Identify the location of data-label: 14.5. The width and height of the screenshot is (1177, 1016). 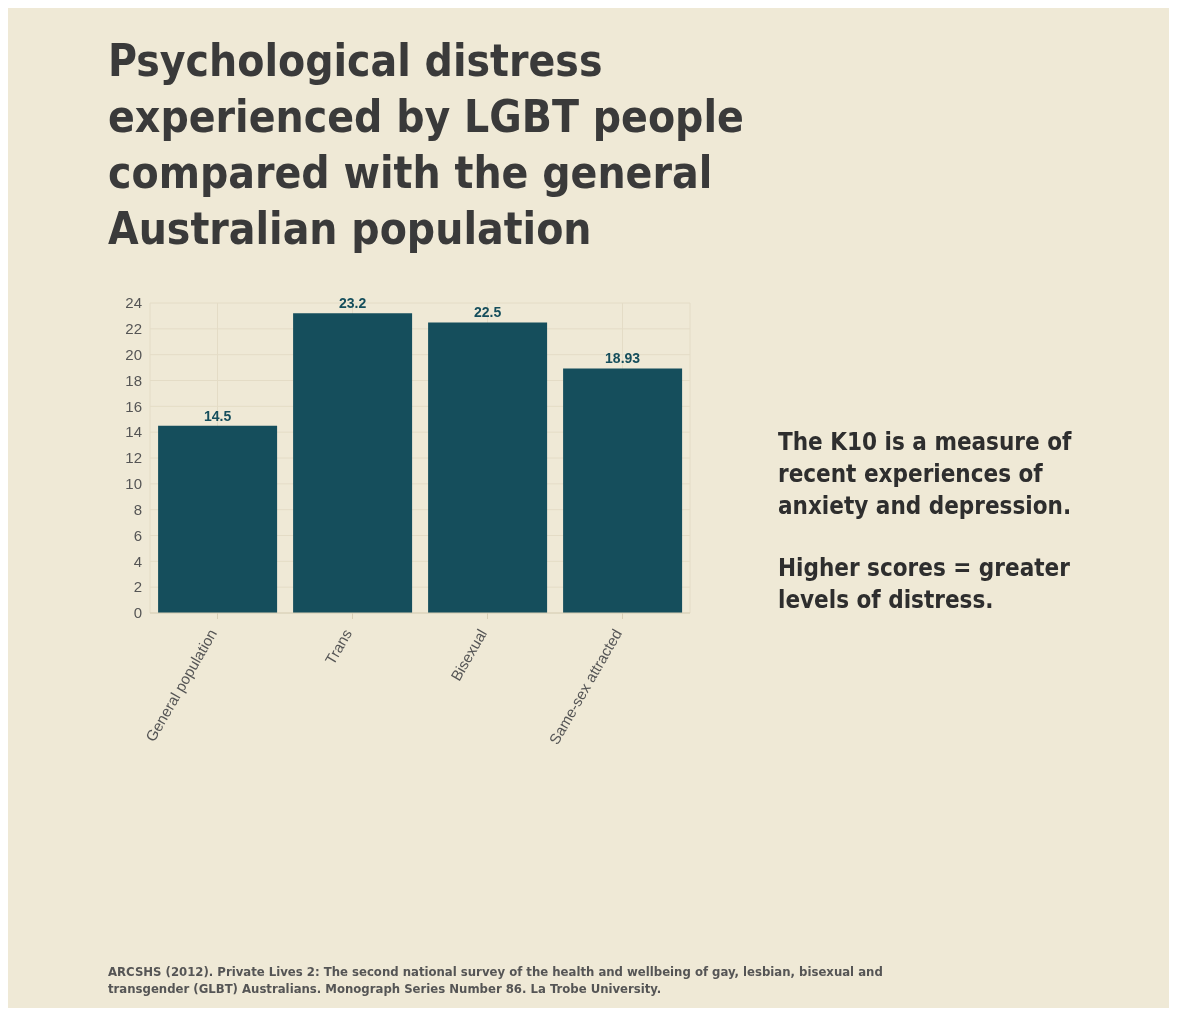
(217, 415).